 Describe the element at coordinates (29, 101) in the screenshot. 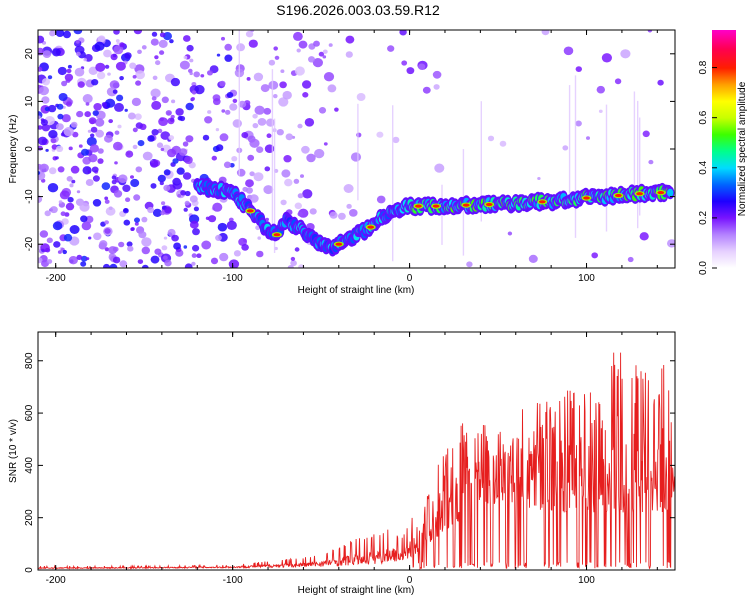

I see `y-tick-label: 10` at that location.